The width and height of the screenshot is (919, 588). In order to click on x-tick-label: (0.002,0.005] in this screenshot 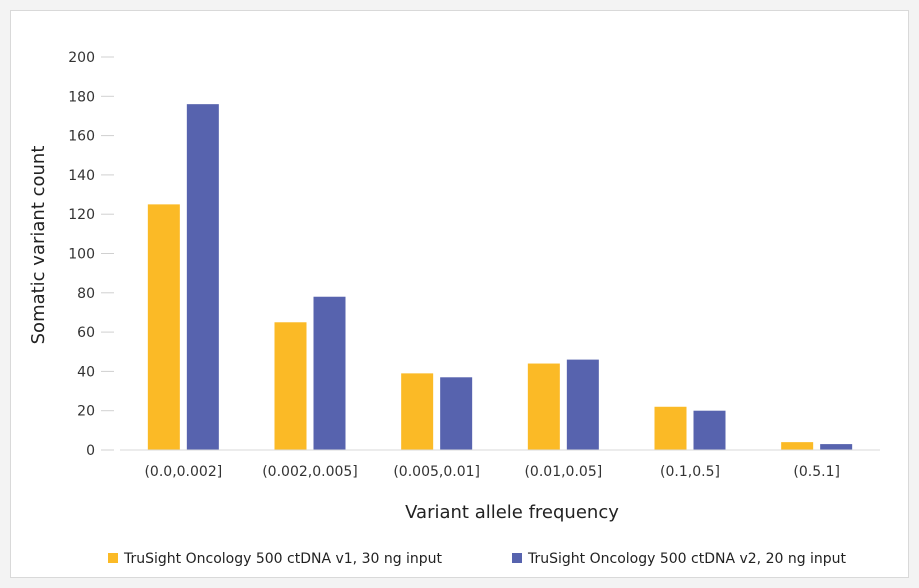, I will do `click(310, 472)`.